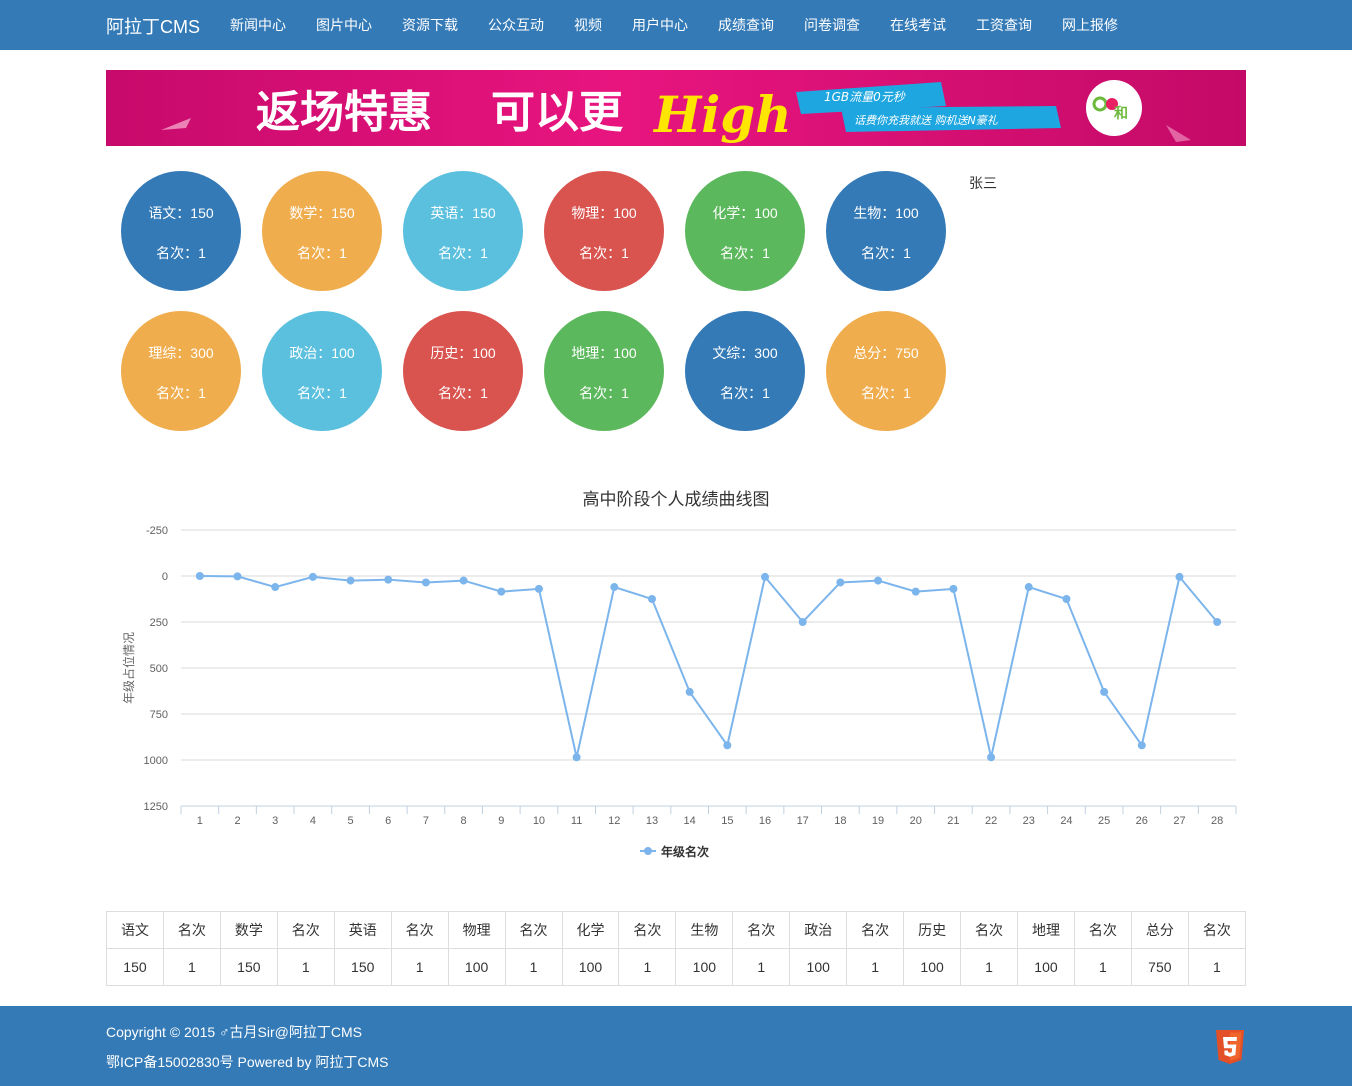  I want to click on nav-item-video: 视频, so click(588, 25).